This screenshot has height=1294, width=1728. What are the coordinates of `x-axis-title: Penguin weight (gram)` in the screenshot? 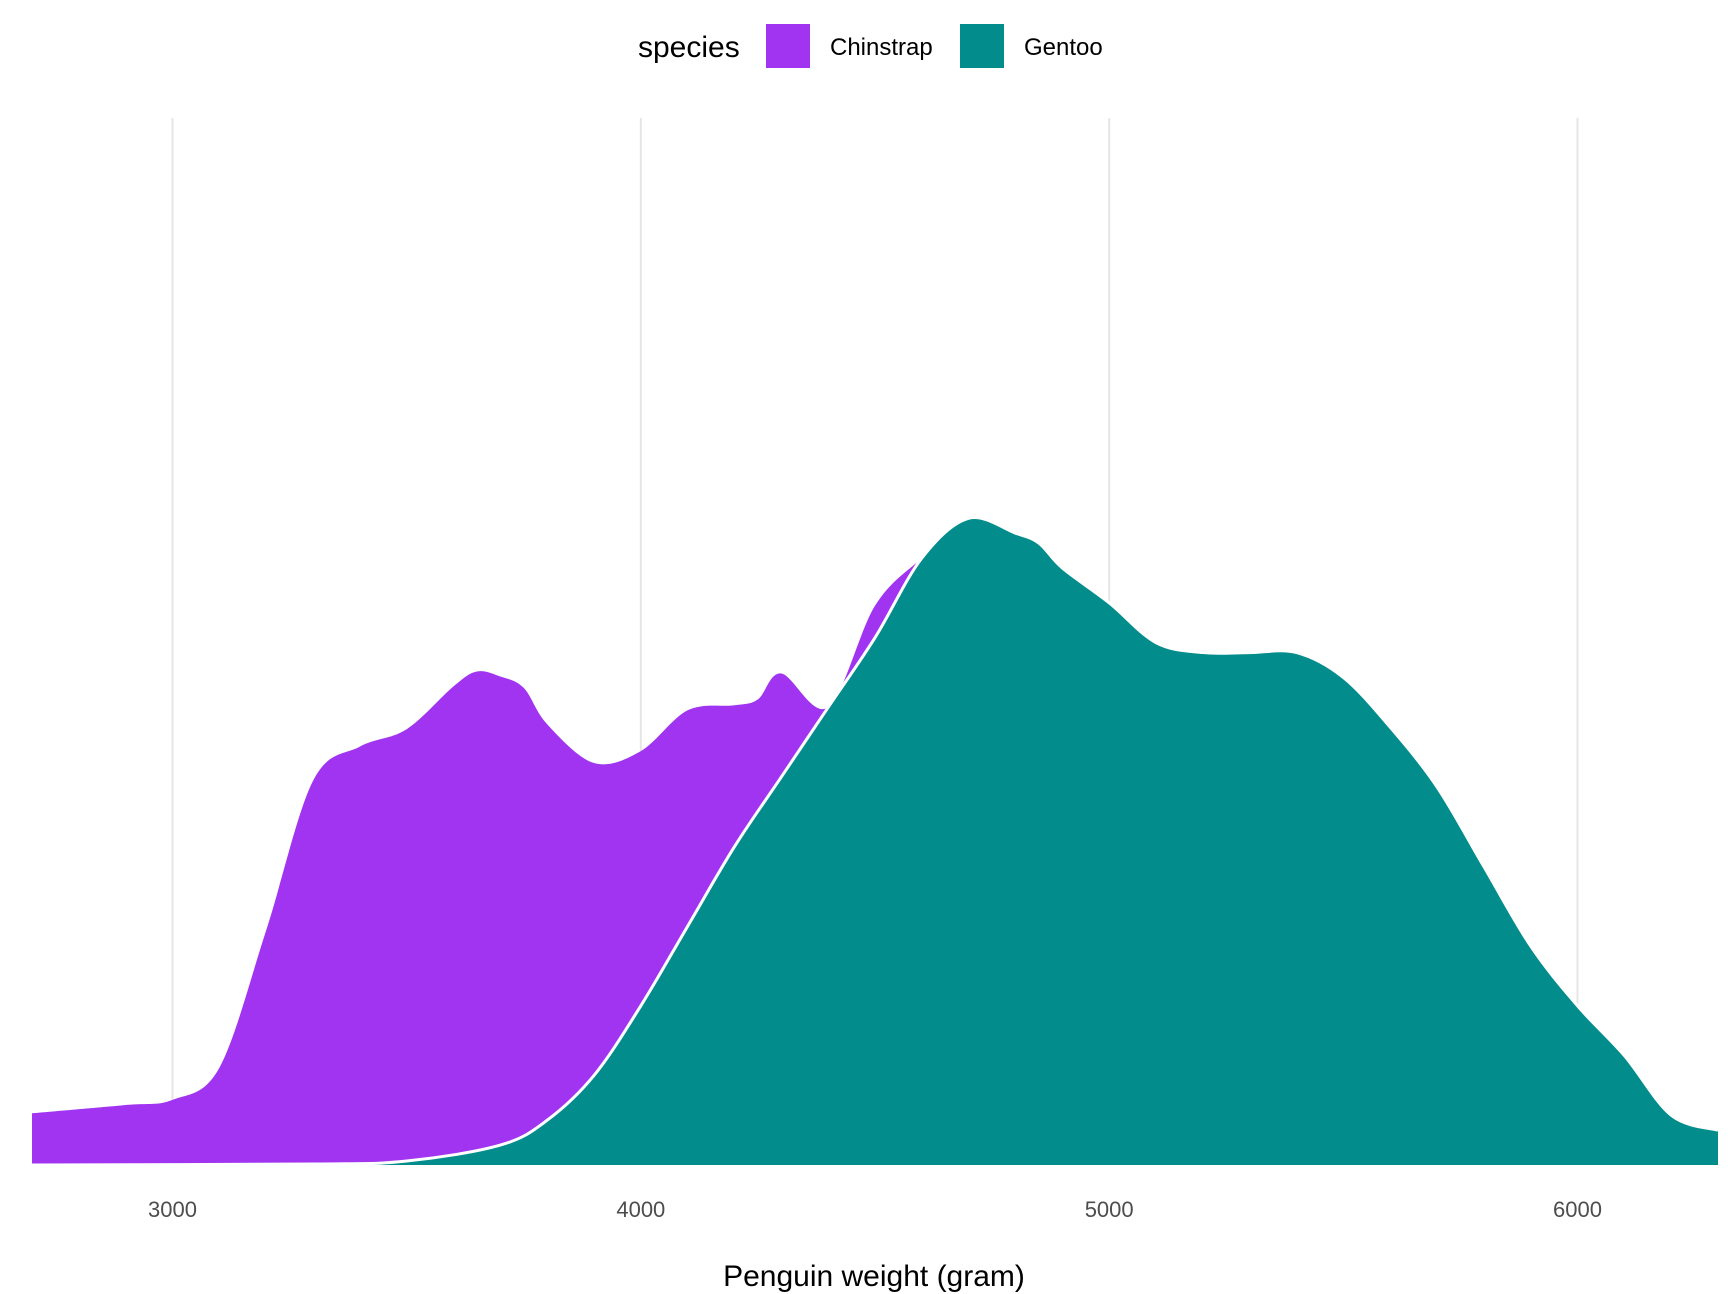 It's located at (874, 1276).